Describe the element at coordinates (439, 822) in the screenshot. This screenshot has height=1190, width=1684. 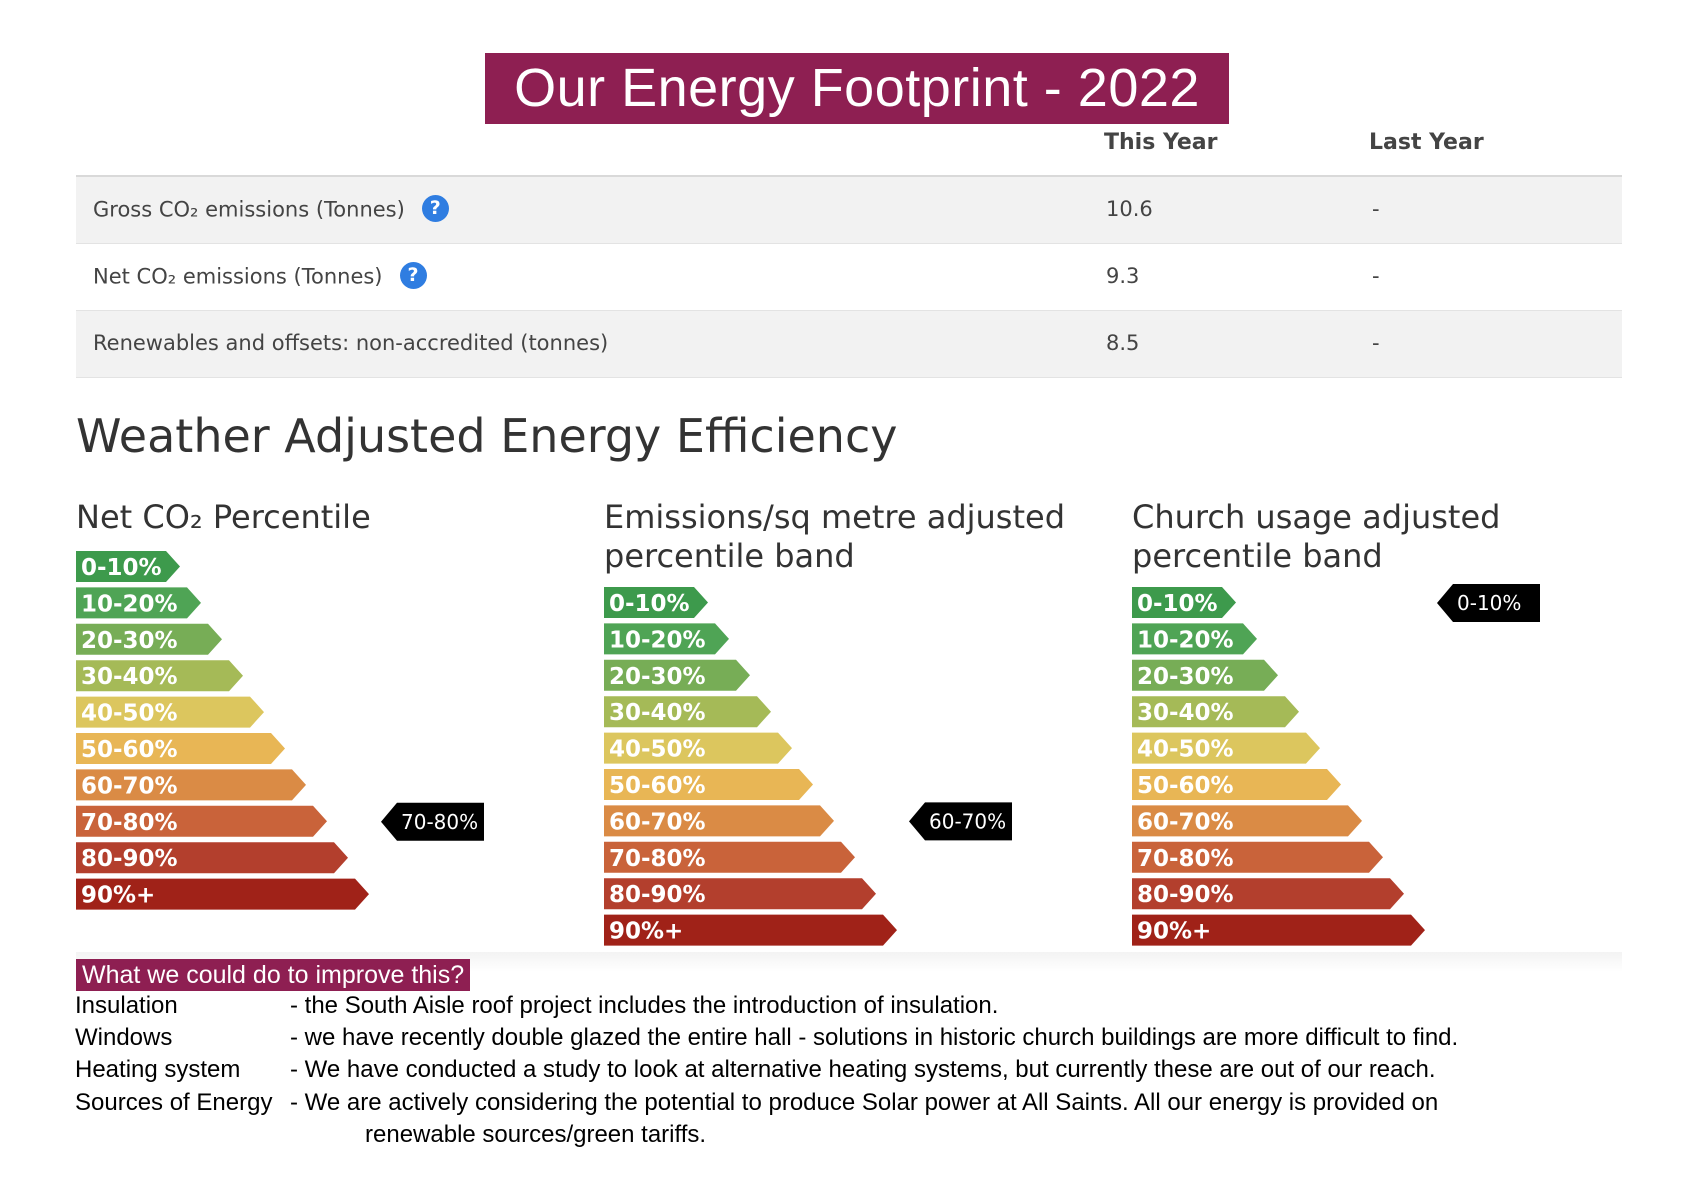
I see `selected-band-label: 70-80%` at that location.